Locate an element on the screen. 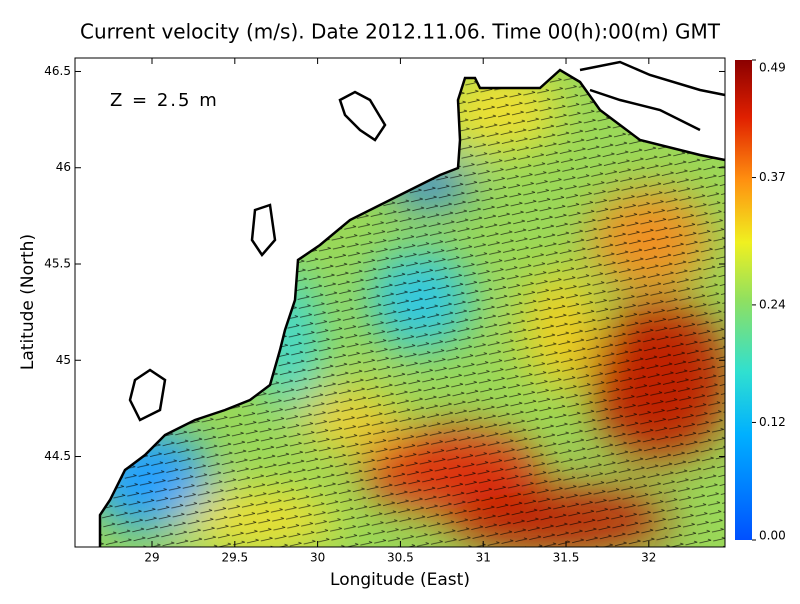 This screenshot has width=800, height=604. x-tick-label: 30.5 is located at coordinates (400, 558).